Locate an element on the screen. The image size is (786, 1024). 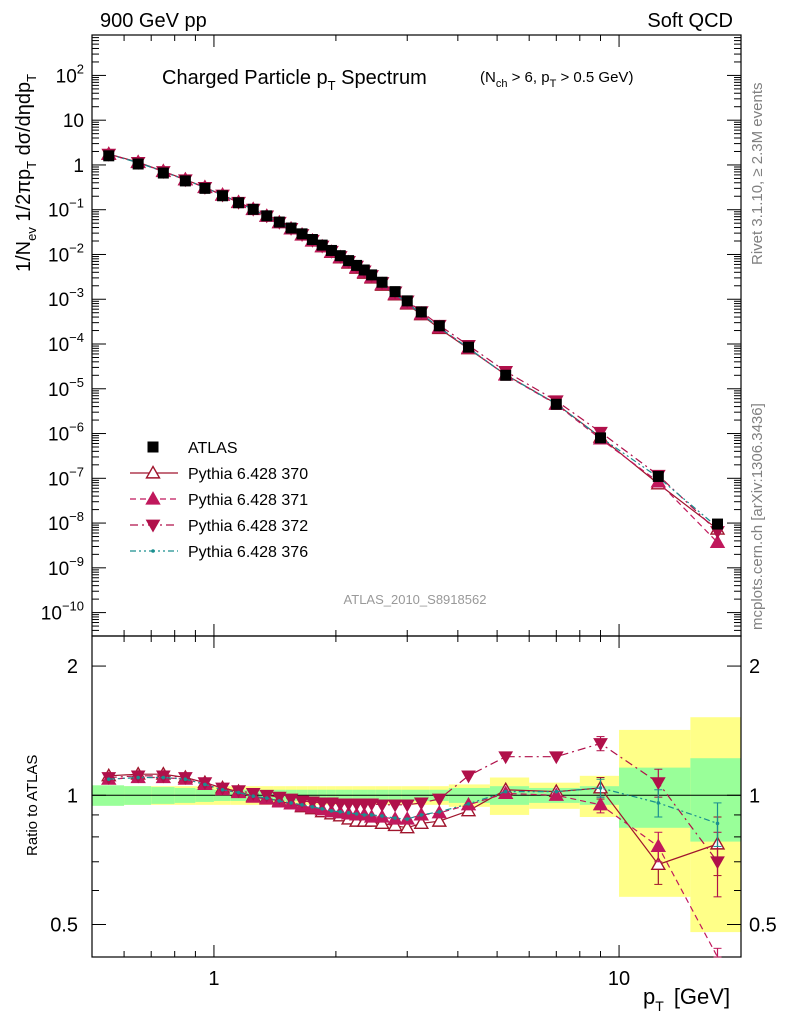
title-sub: T is located at coordinates (332, 85).